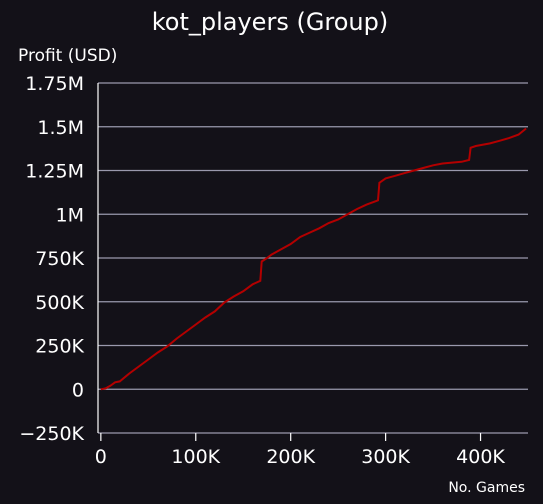 Image resolution: width=543 pixels, height=504 pixels. Describe the element at coordinates (60, 128) in the screenshot. I see `y-tick-label: 1.5M` at that location.